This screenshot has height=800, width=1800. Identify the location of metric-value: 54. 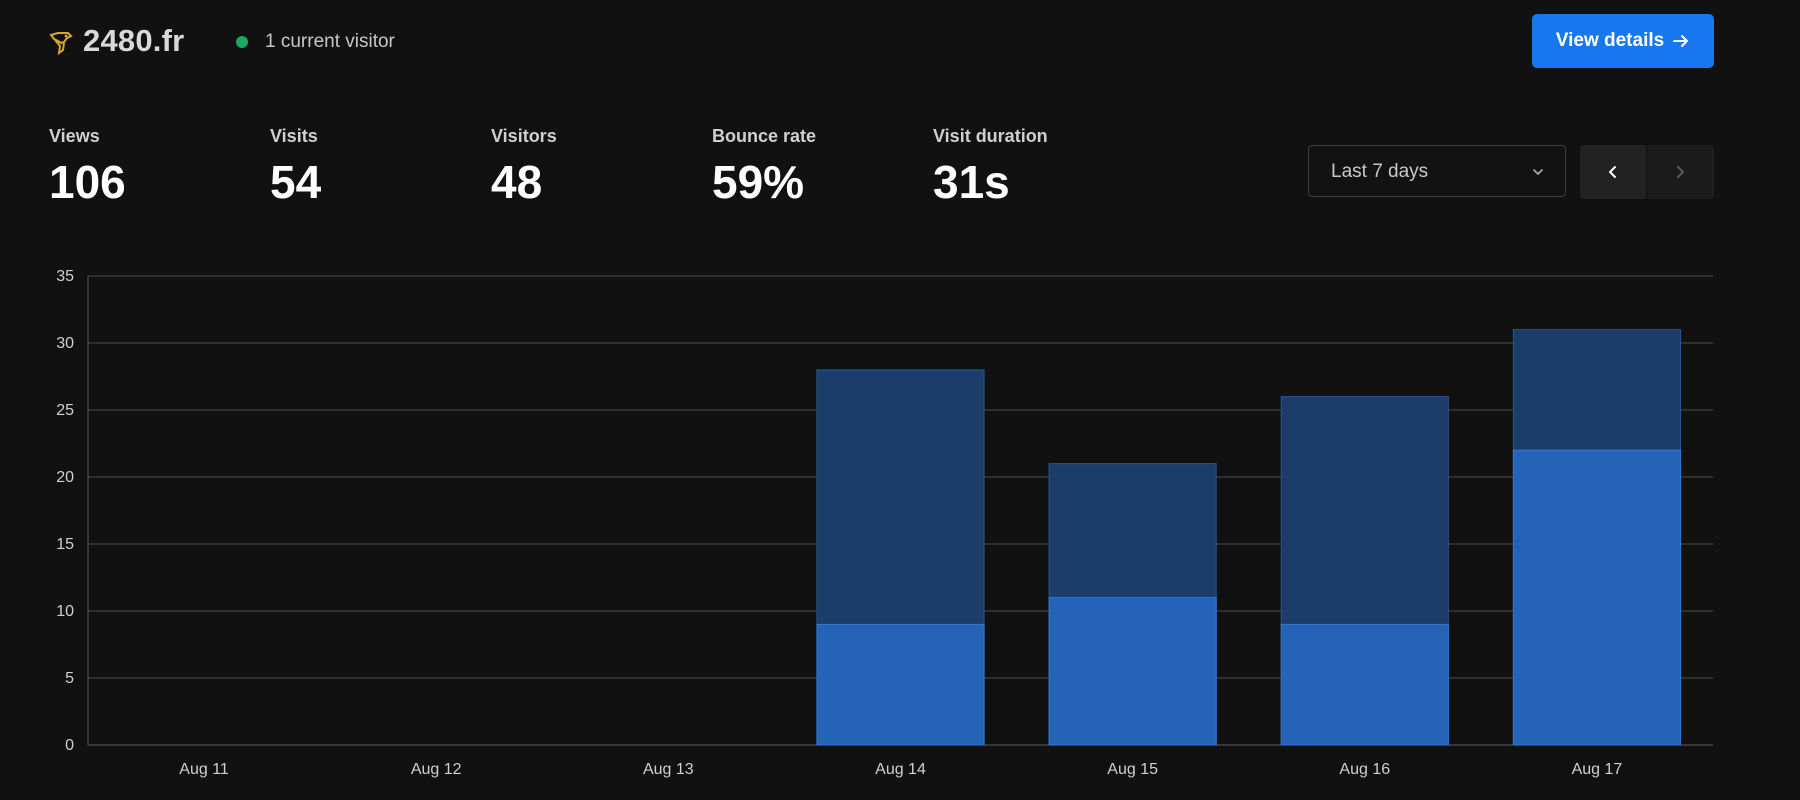
(296, 182).